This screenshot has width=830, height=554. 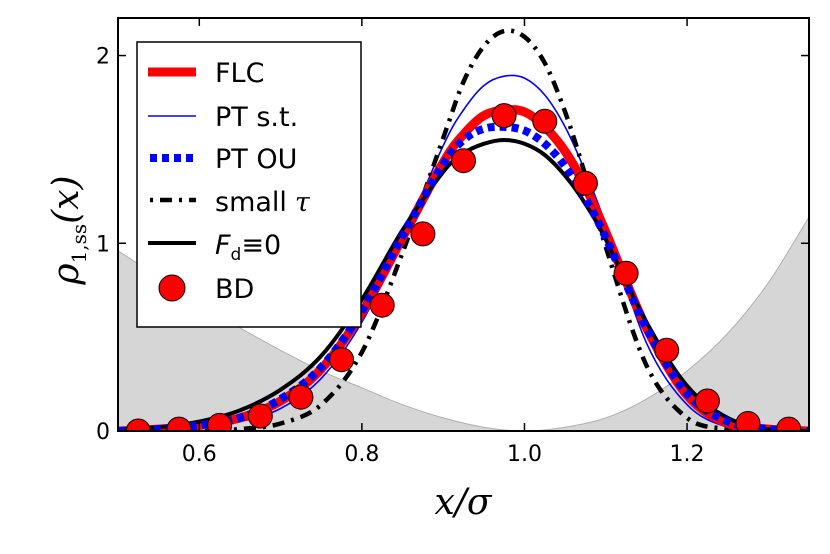 What do you see at coordinates (249, 184) in the screenshot?
I see `legend: FLC PT s.t. PT OU small τ Fd≡0 BD` at bounding box center [249, 184].